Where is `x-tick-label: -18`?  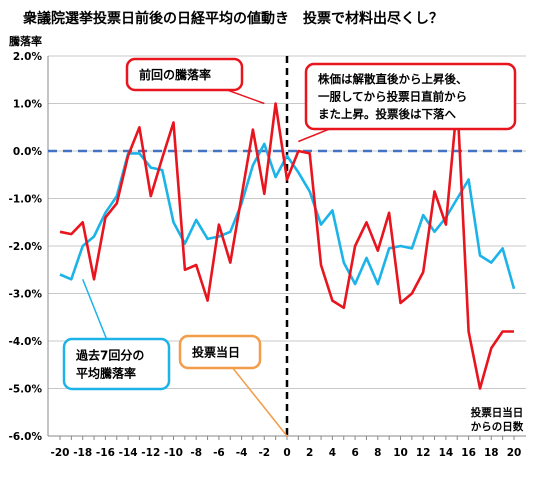 x-tick-label: -18 is located at coordinates (82, 453).